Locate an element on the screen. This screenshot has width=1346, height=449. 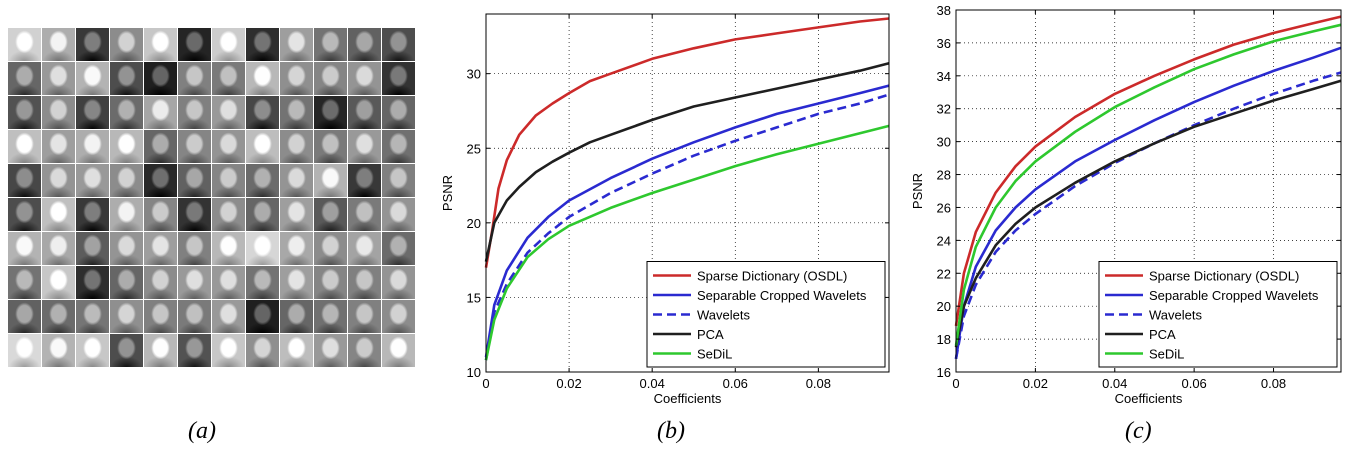
legend-label: SeDiL is located at coordinates (714, 354).